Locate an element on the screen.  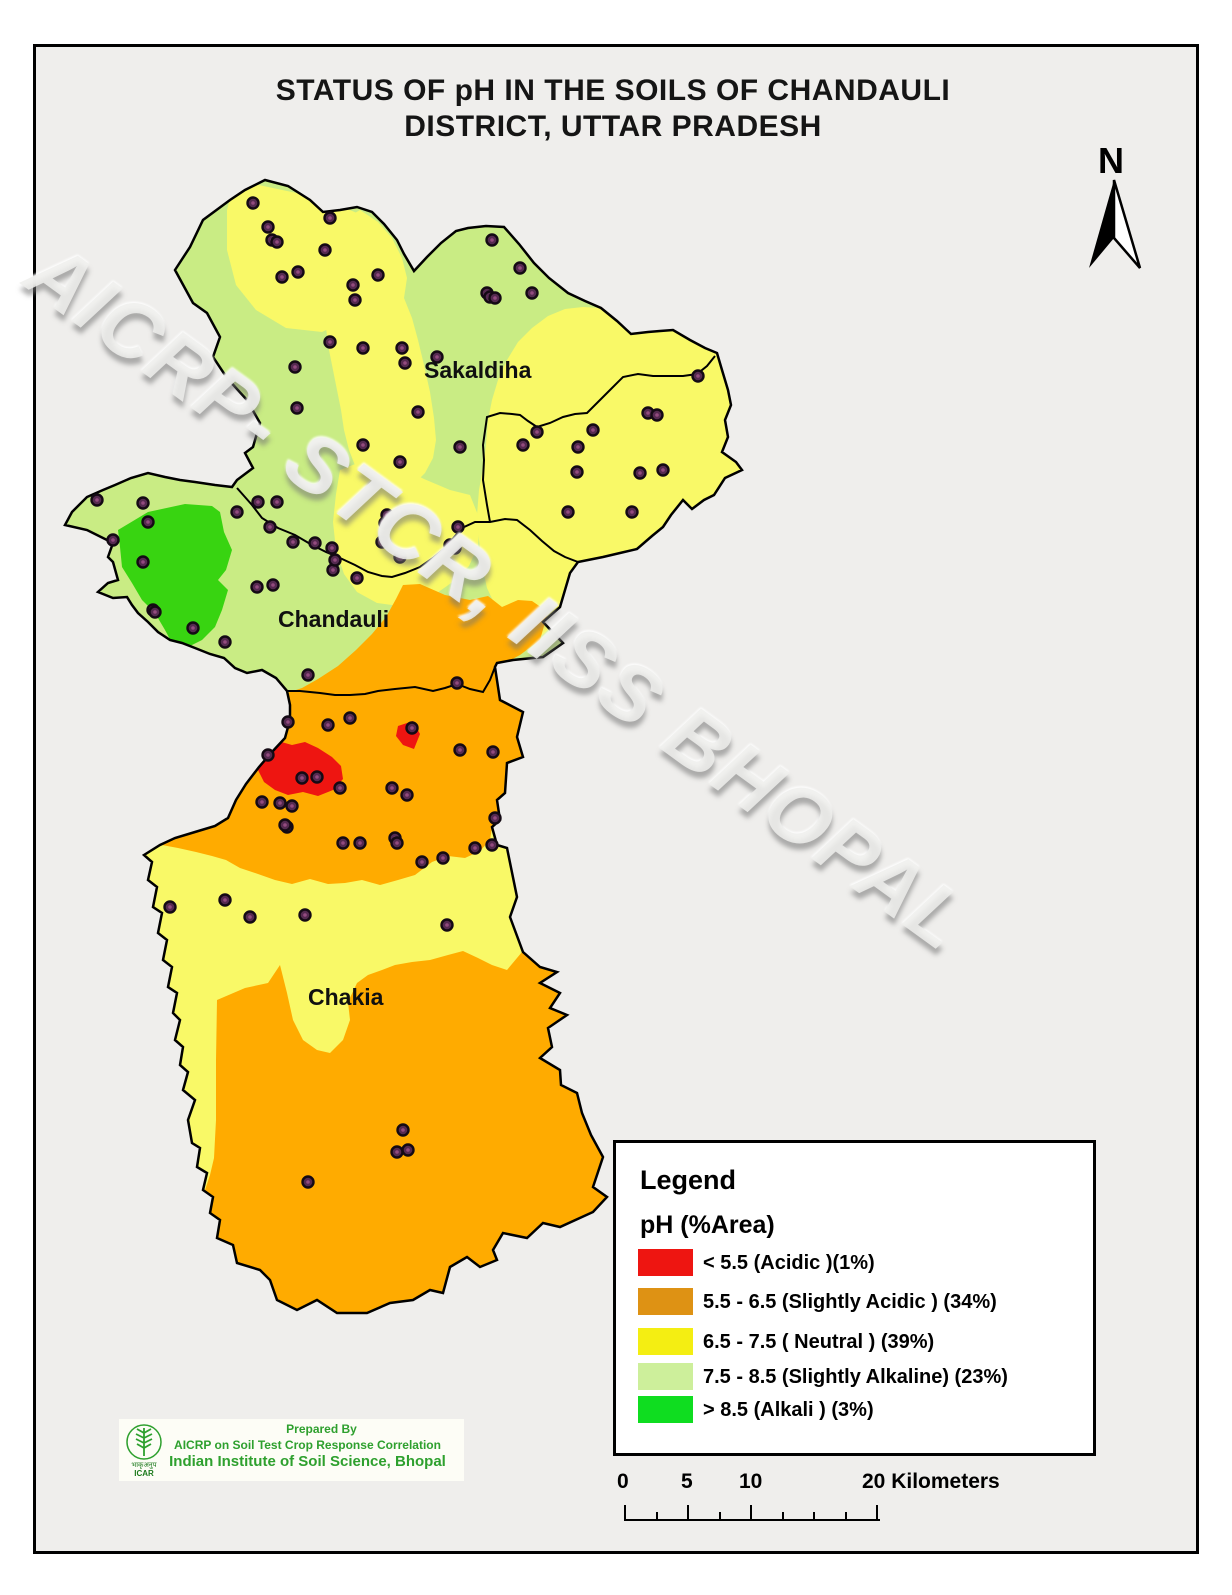
tehsil-boundary-chakia is located at coordinates (391, 681).